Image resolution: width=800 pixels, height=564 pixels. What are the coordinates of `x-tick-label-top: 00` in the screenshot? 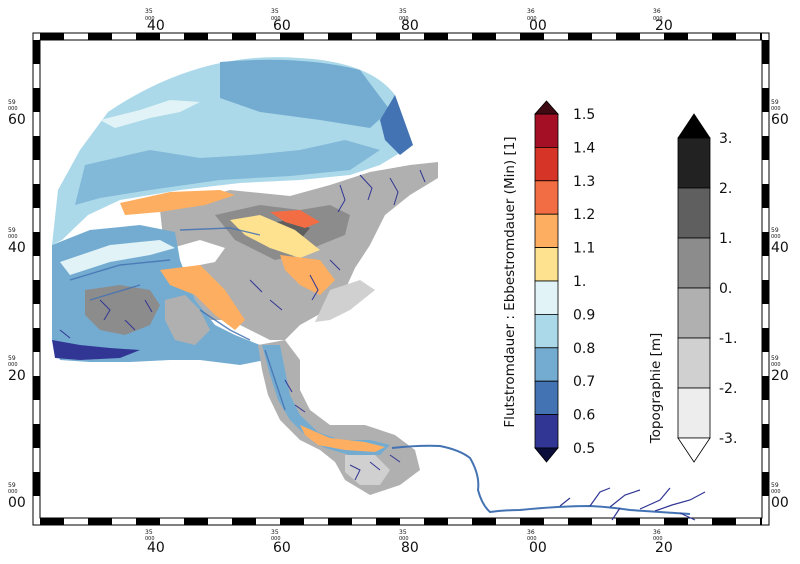 It's located at (538, 26).